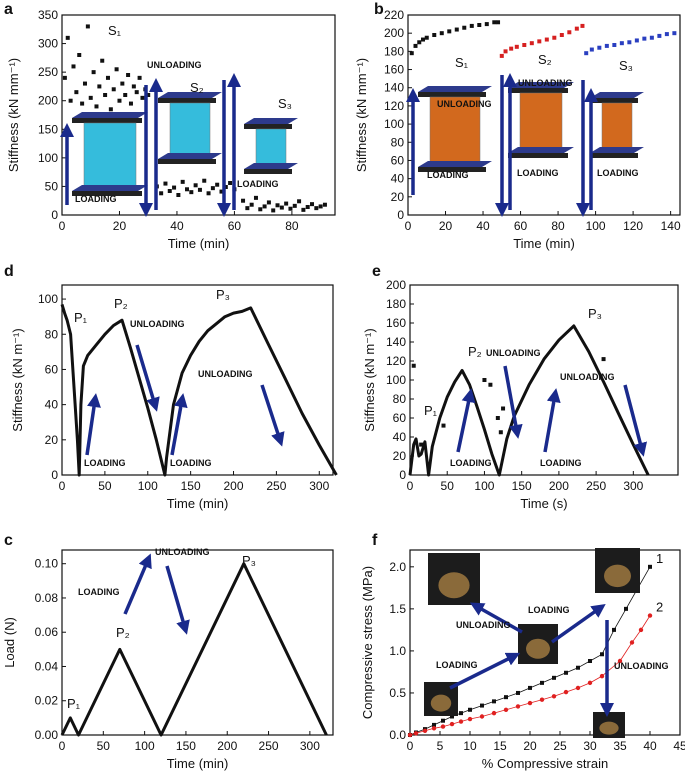  I want to click on y-tick-label: 0.08, so click(47, 598).